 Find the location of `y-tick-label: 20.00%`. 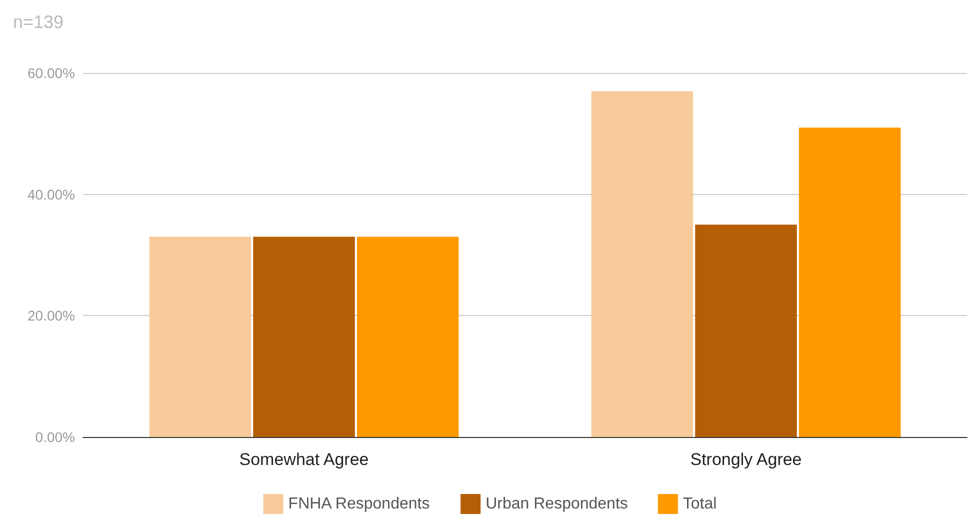

y-tick-label: 20.00% is located at coordinates (51, 316).